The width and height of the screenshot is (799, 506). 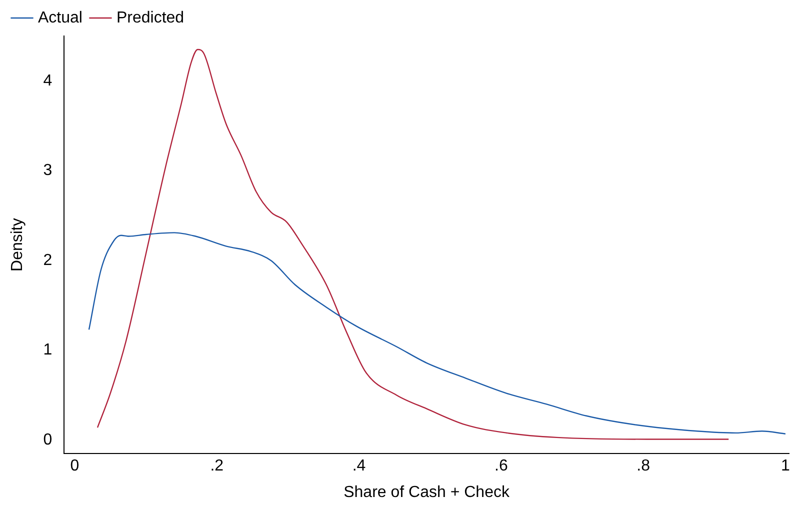 What do you see at coordinates (17, 245) in the screenshot?
I see `y-axis-title: Density` at bounding box center [17, 245].